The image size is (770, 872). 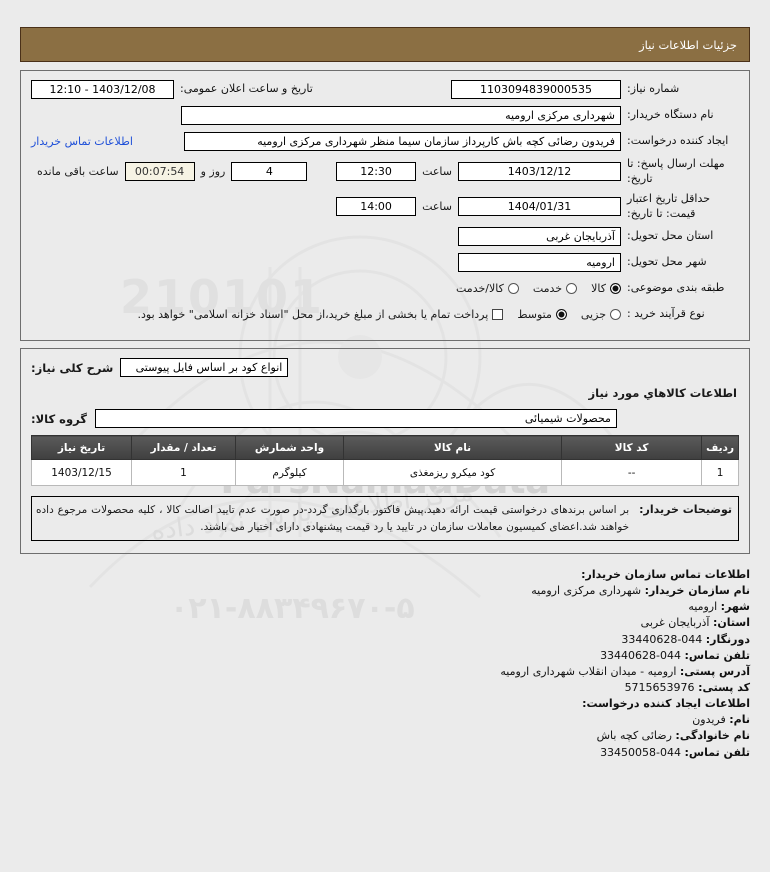 I want to click on contact-org-title: اطلاعات تماس سازمان خریدار:, so click(x=665, y=574).